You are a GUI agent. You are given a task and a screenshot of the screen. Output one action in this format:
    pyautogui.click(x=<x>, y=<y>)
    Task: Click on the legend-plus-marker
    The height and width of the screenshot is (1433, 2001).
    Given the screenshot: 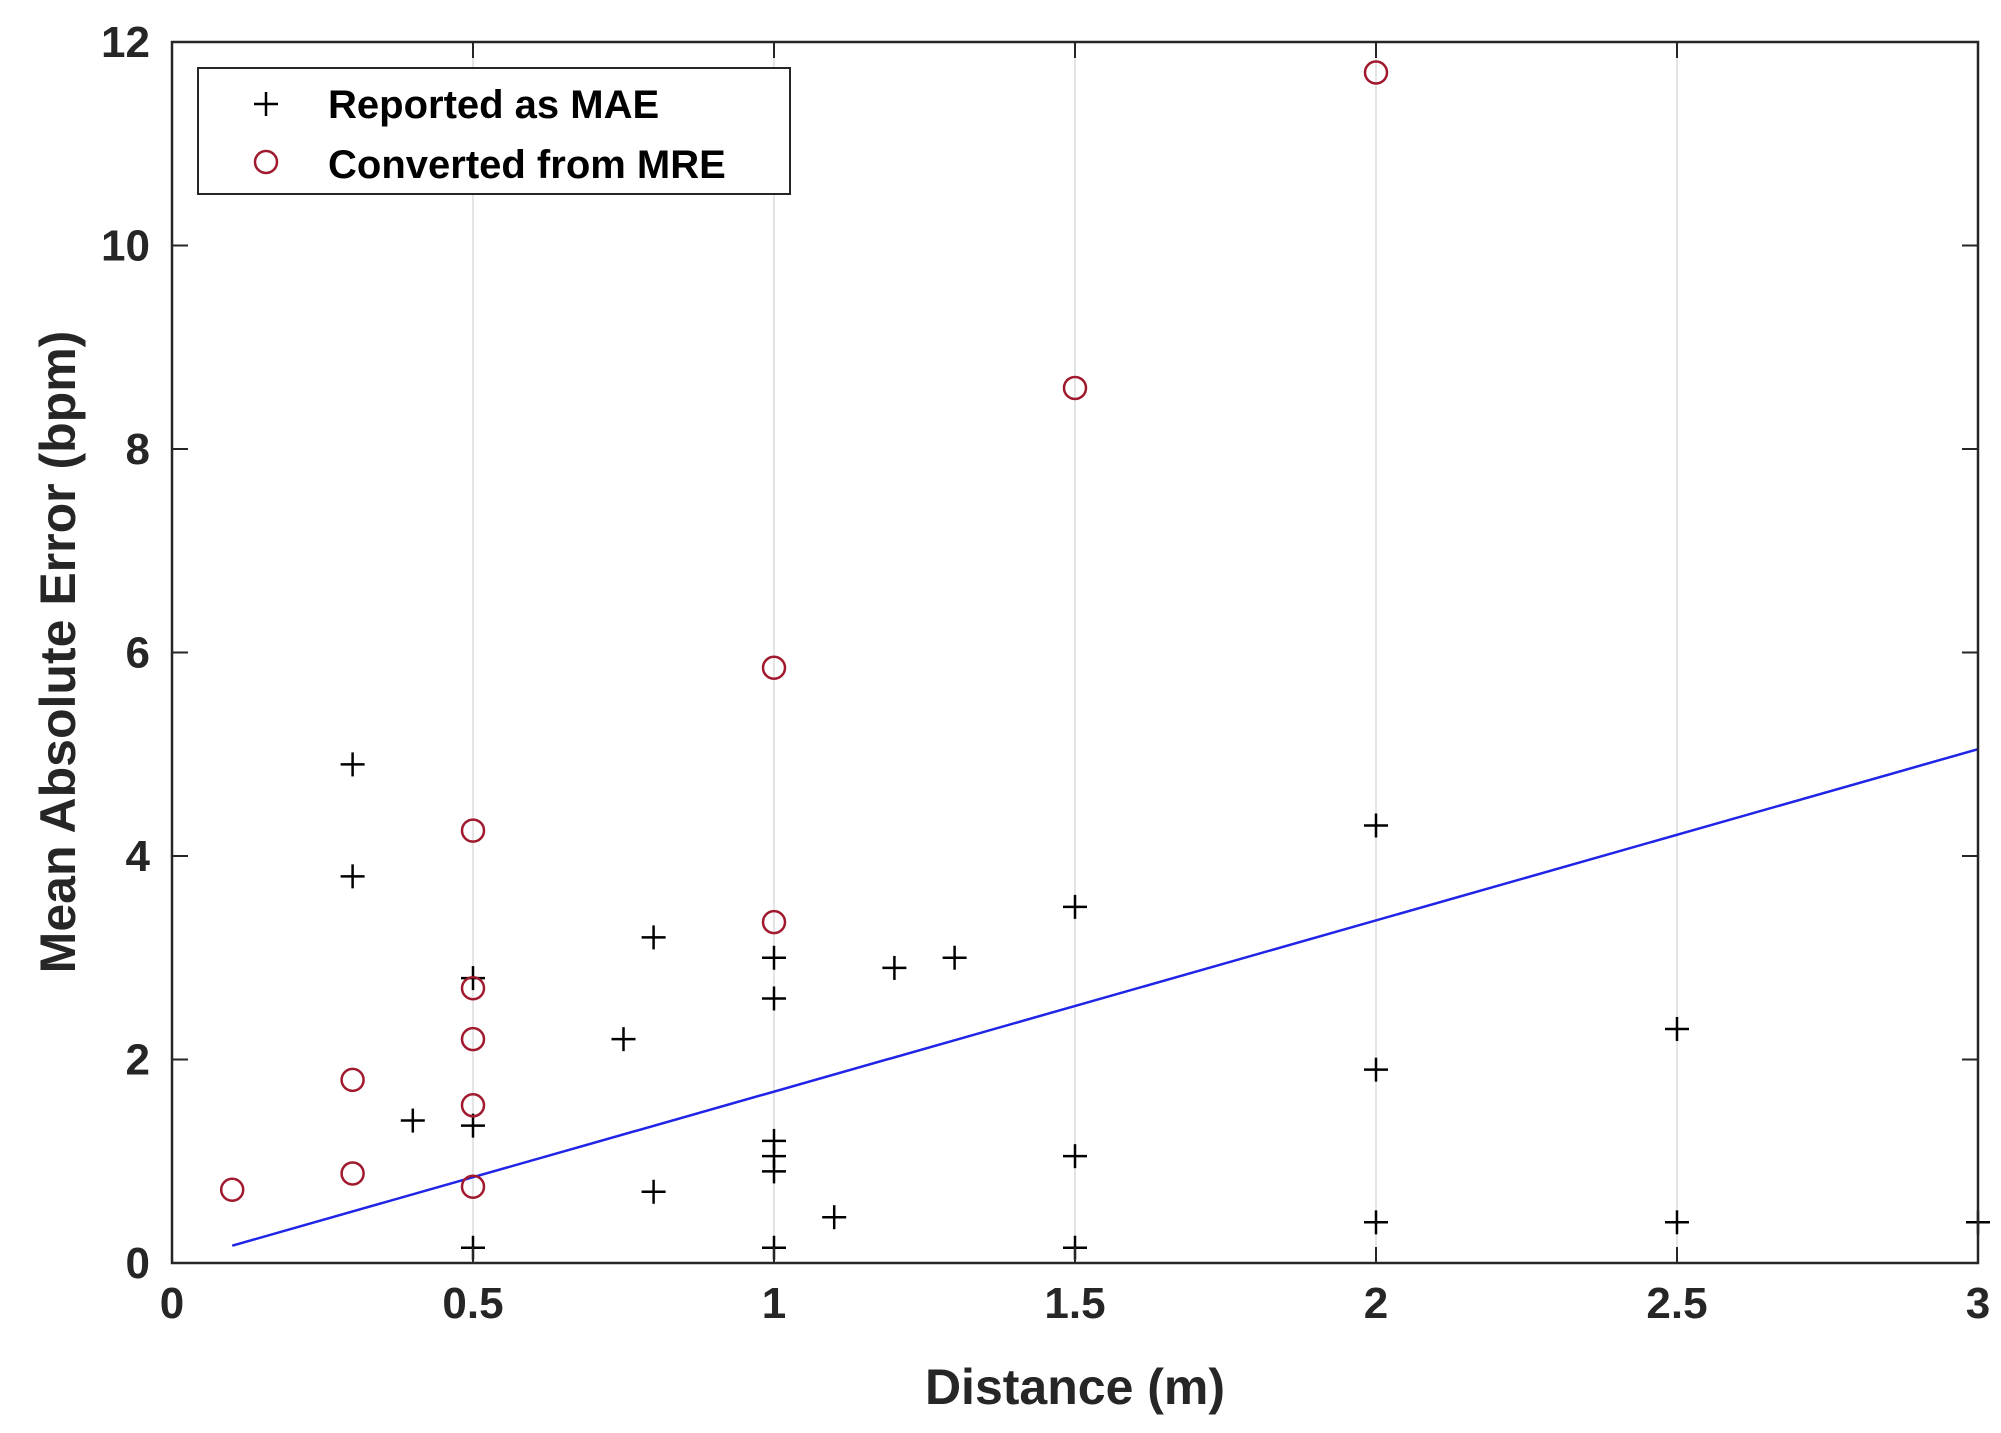 What is the action you would take?
    pyautogui.click(x=266, y=104)
    